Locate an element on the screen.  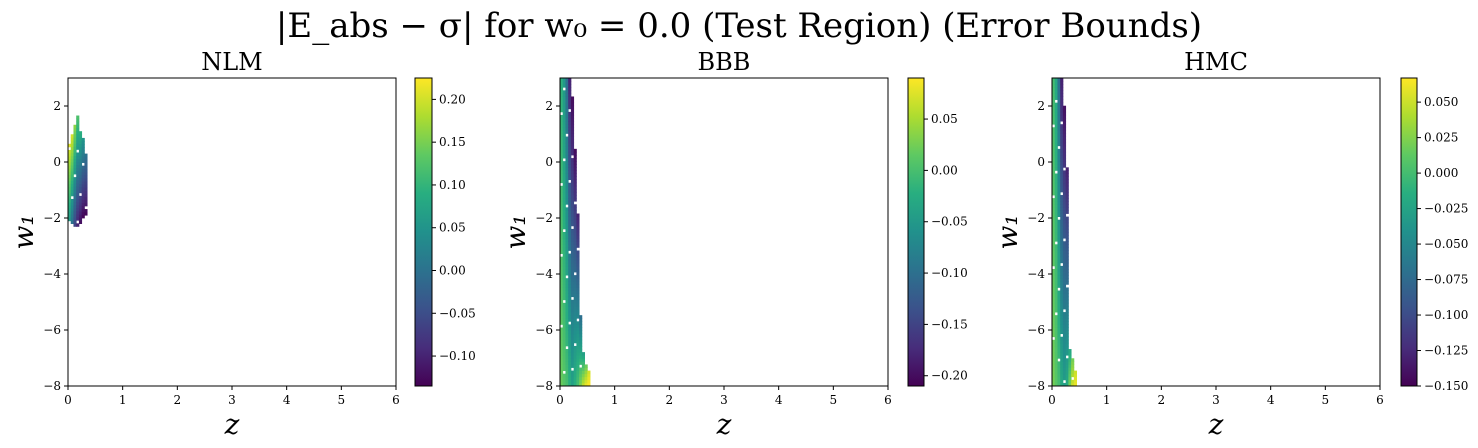
y-tick-label: 2 is located at coordinates (57, 106).